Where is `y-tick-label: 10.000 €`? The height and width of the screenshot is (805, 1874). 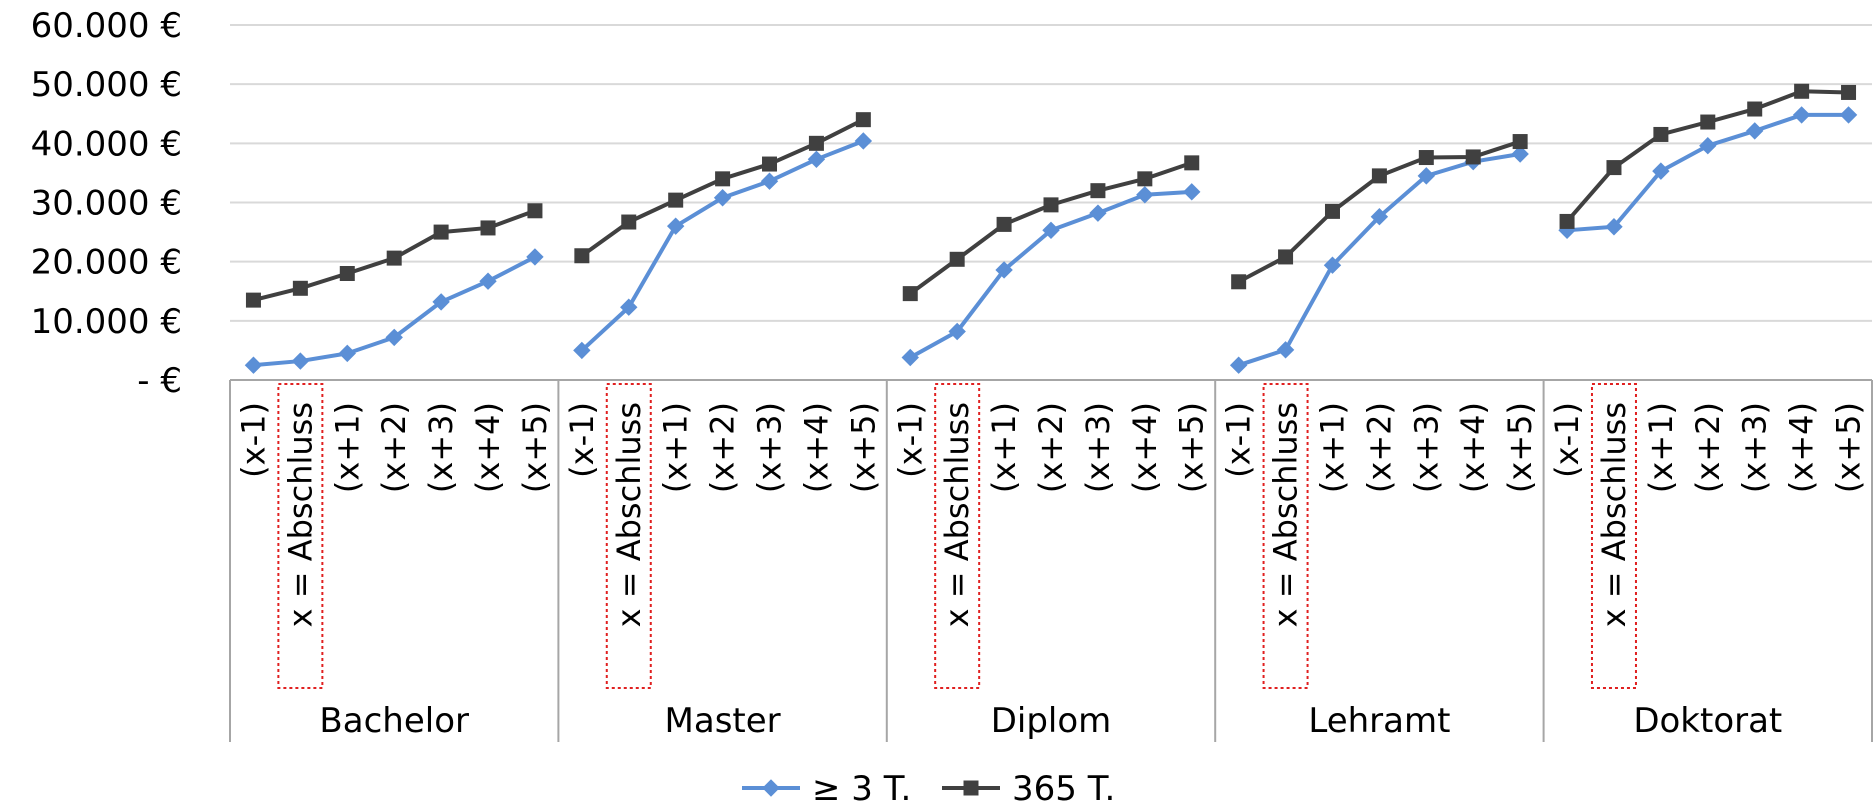
y-tick-label: 10.000 € is located at coordinates (106, 322).